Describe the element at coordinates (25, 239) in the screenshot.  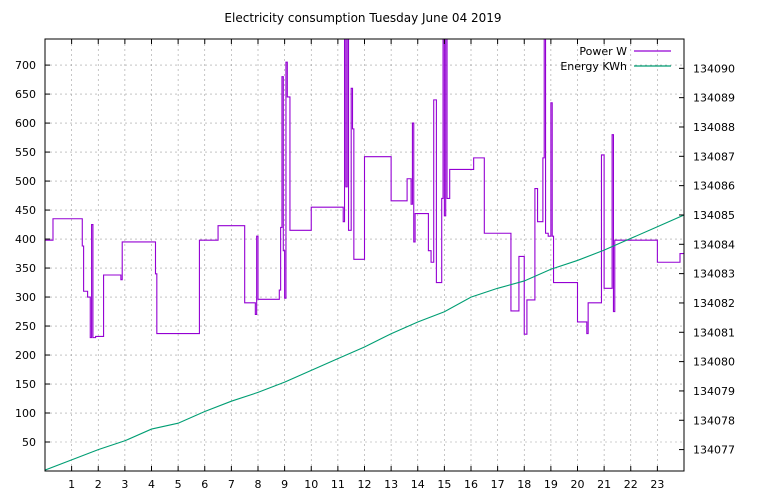
I see `y-tick-label: 400` at that location.